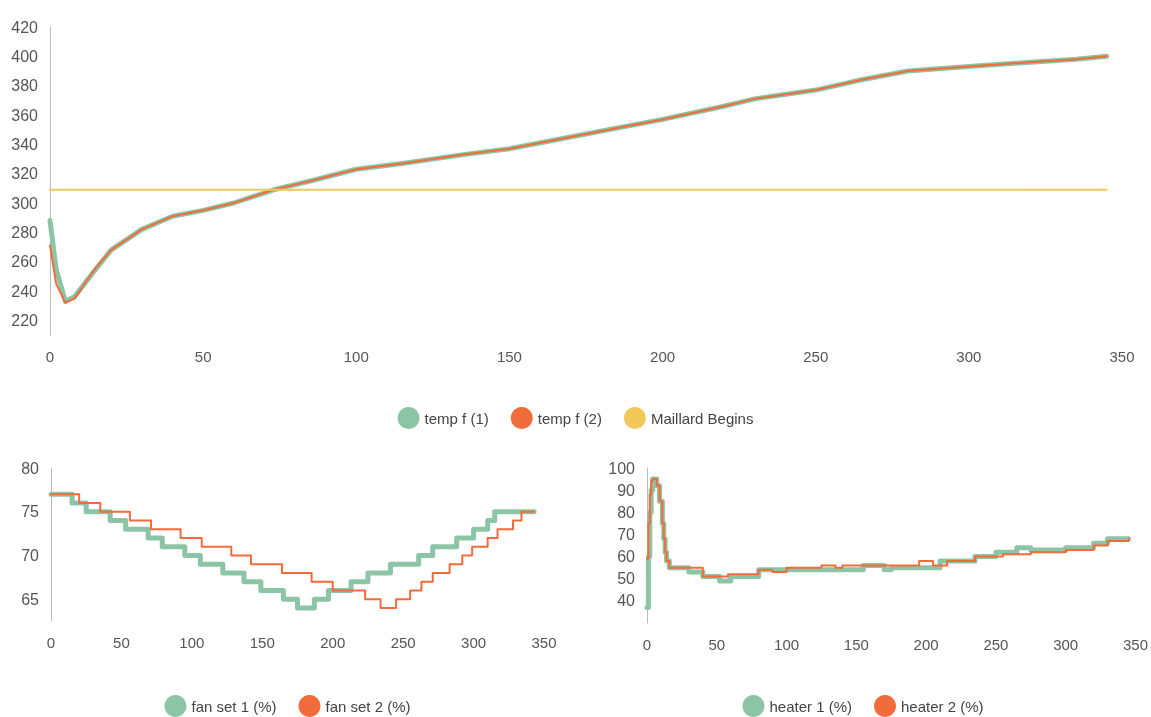  Describe the element at coordinates (569, 418) in the screenshot. I see `legend-label: temp f (2)` at that location.